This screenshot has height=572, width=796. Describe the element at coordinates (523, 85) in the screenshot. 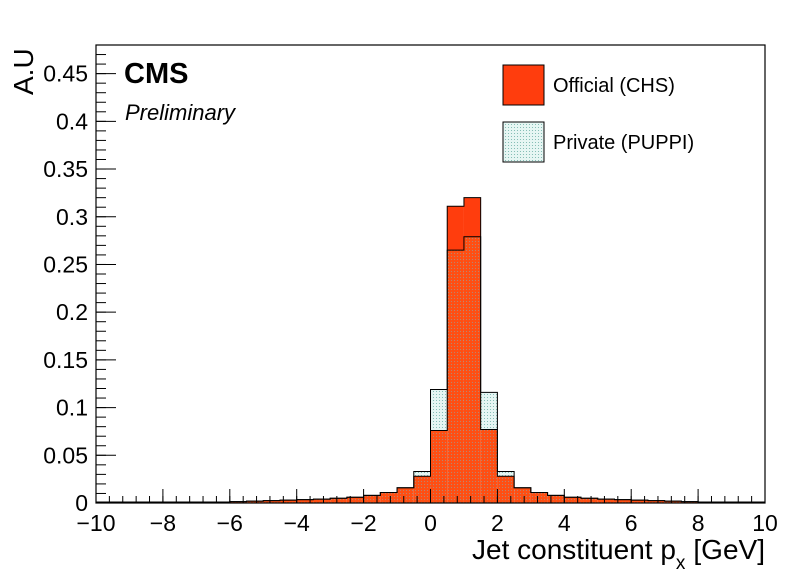

I see `legend-swatch-official` at that location.